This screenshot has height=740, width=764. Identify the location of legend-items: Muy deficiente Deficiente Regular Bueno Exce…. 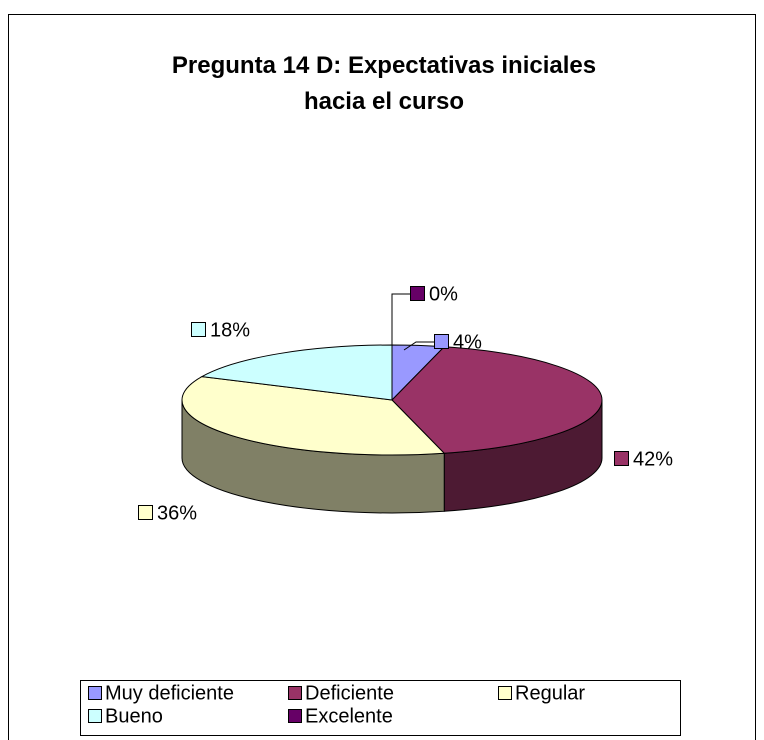
(336, 704).